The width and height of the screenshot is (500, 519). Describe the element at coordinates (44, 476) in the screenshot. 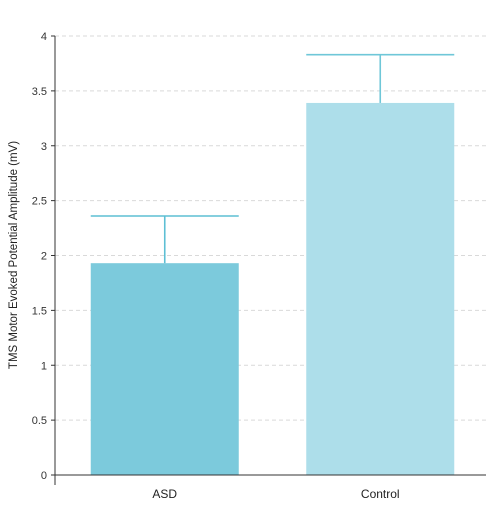

I see `y-tick-label: 0` at that location.